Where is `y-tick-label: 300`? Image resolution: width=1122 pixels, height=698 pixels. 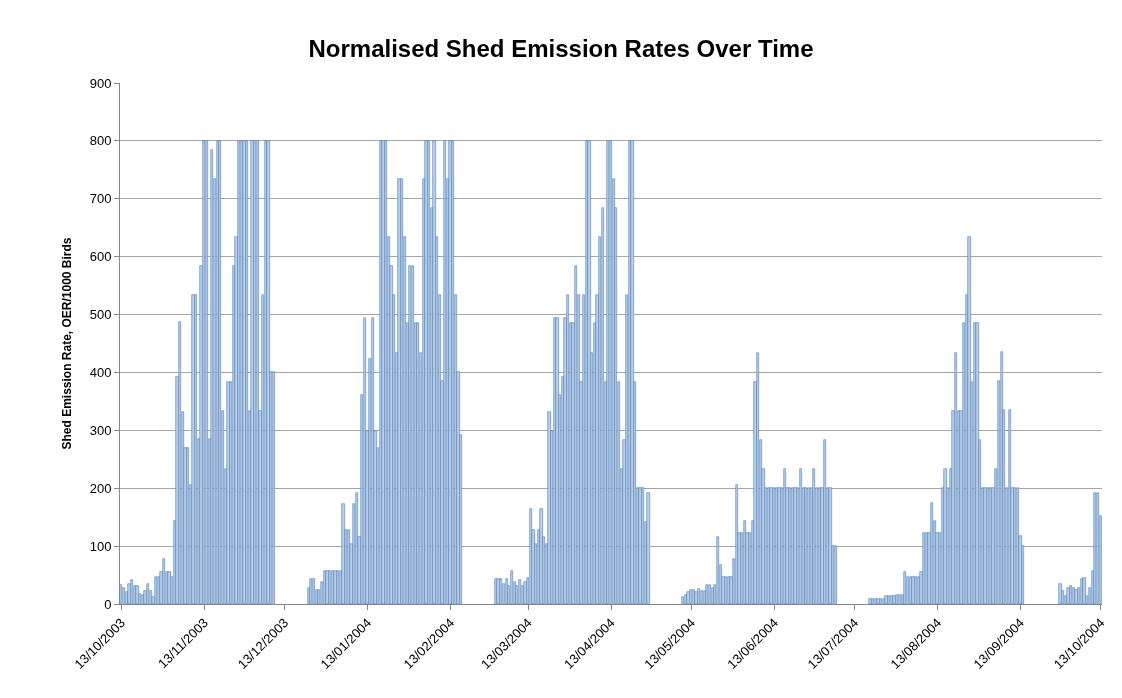
y-tick-label: 300 is located at coordinates (100, 430).